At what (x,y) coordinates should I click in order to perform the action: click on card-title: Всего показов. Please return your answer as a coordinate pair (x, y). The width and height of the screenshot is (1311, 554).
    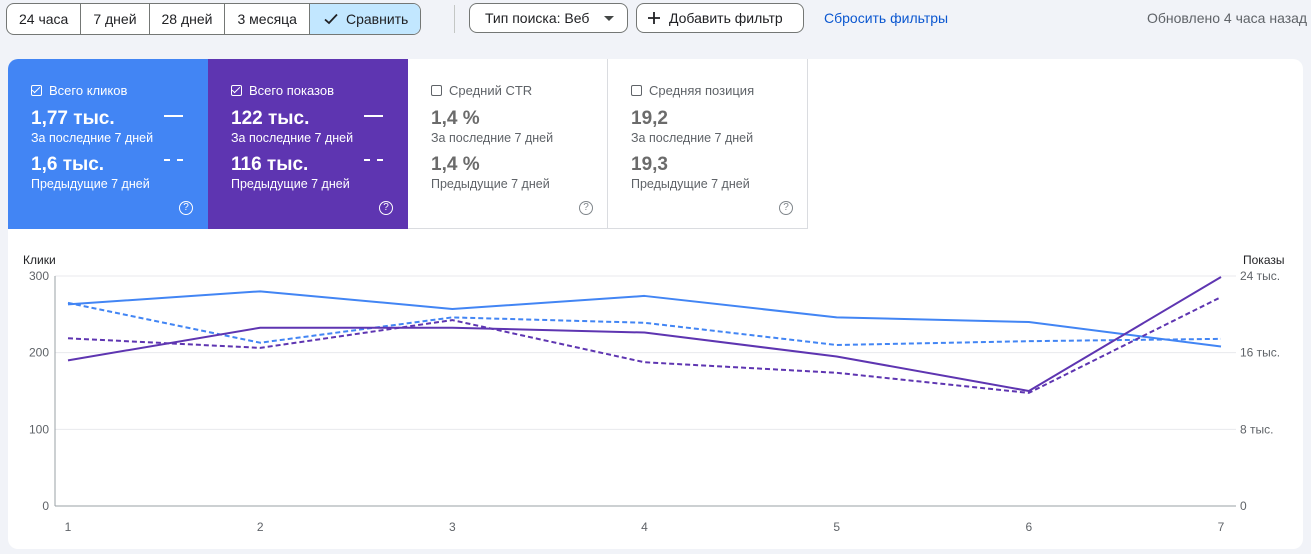
    Looking at the image, I should click on (282, 90).